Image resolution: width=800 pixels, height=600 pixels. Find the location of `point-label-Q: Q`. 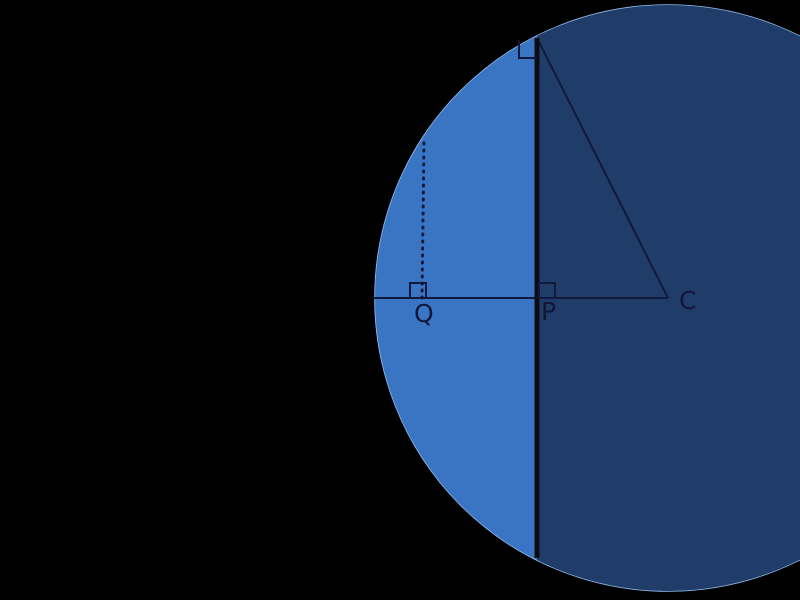

point-label-Q: Q is located at coordinates (424, 313).